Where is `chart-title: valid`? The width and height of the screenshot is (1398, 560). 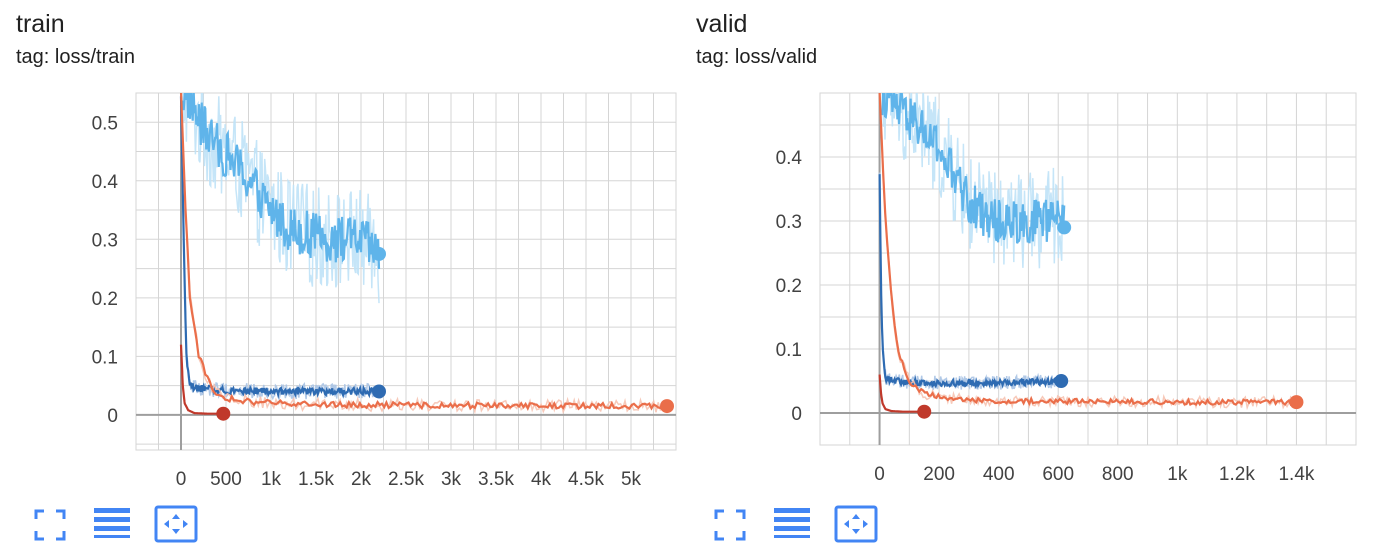 chart-title: valid is located at coordinates (722, 24).